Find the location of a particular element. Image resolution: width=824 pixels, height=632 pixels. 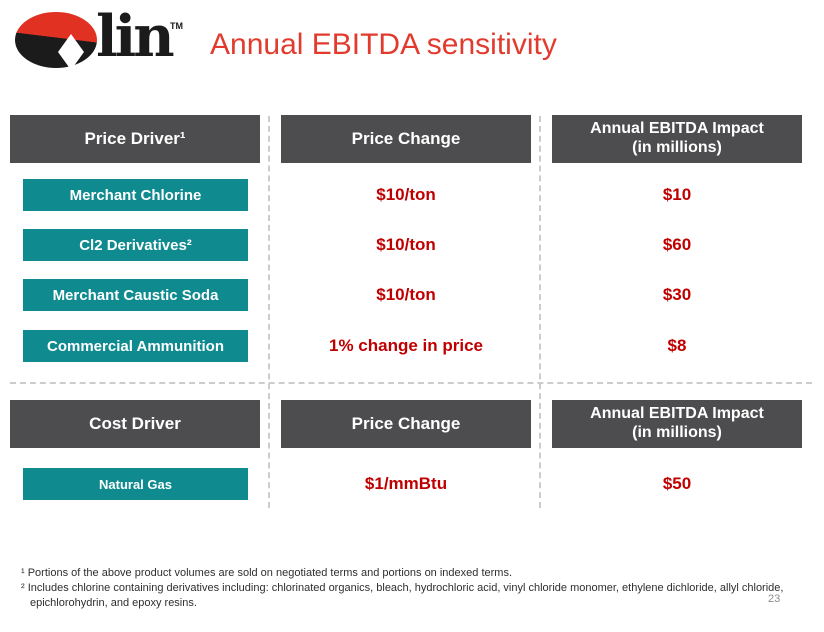

price-change-column-header: Price Change is located at coordinates (406, 139).